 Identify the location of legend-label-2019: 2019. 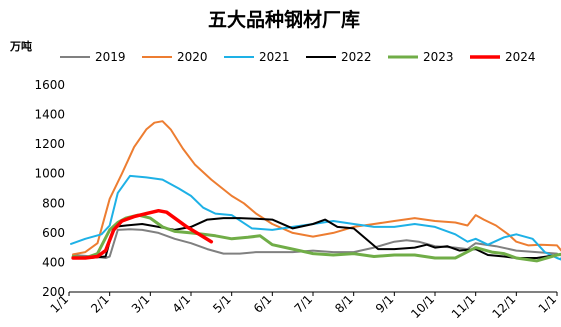
(110, 57).